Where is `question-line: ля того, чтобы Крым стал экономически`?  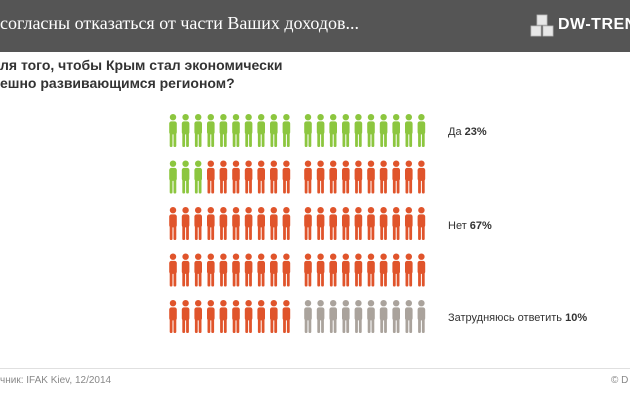
question-line: ля того, чтобы Крым стал экономически is located at coordinates (141, 65).